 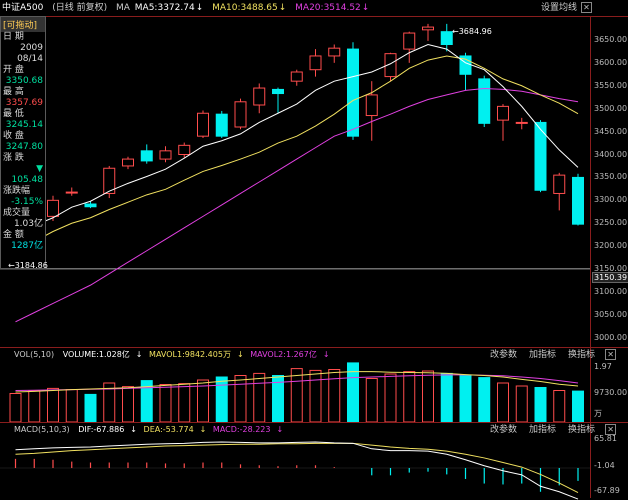 What do you see at coordinates (23, 24) in the screenshot?
I see `drag-handle: [可拖动]` at bounding box center [23, 24].